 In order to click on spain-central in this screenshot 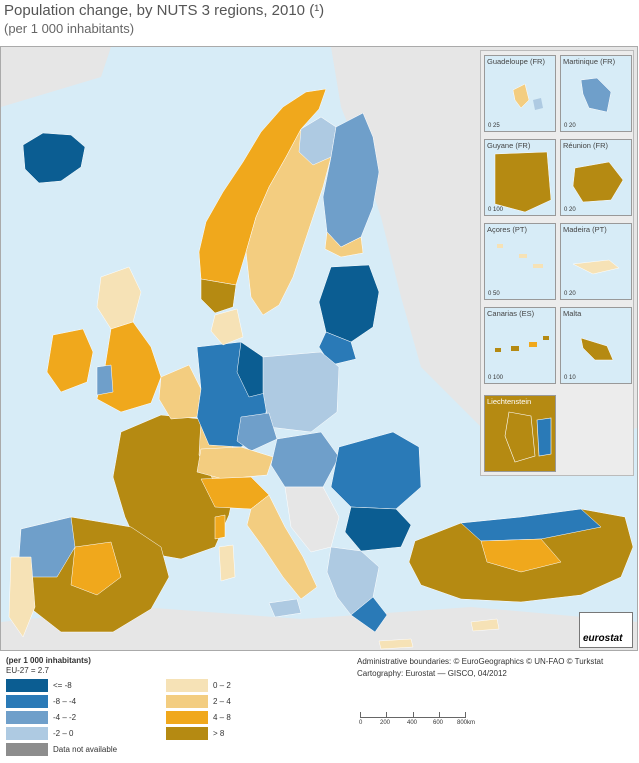, I will do `click(96, 568)`.